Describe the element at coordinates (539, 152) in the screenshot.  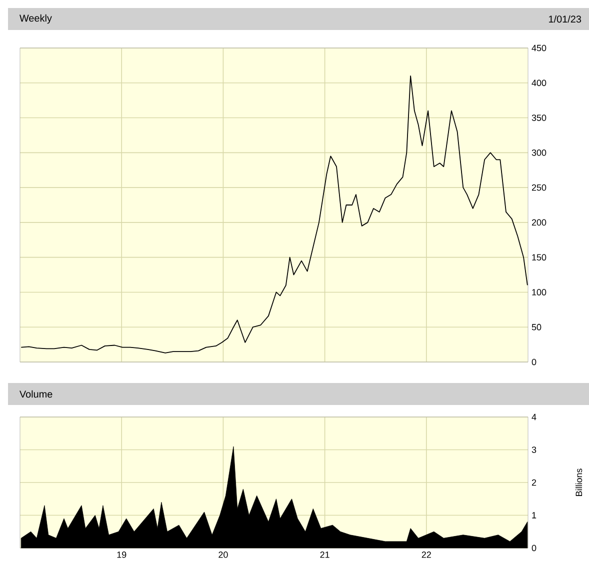
I see `y-tick-label: 300` at that location.